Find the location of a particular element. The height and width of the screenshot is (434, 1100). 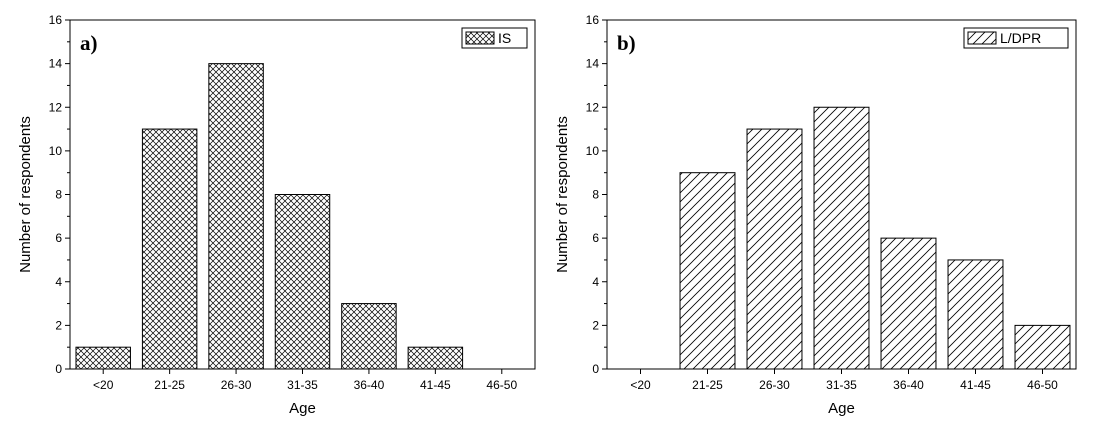

panel-label: a) is located at coordinates (89, 43).